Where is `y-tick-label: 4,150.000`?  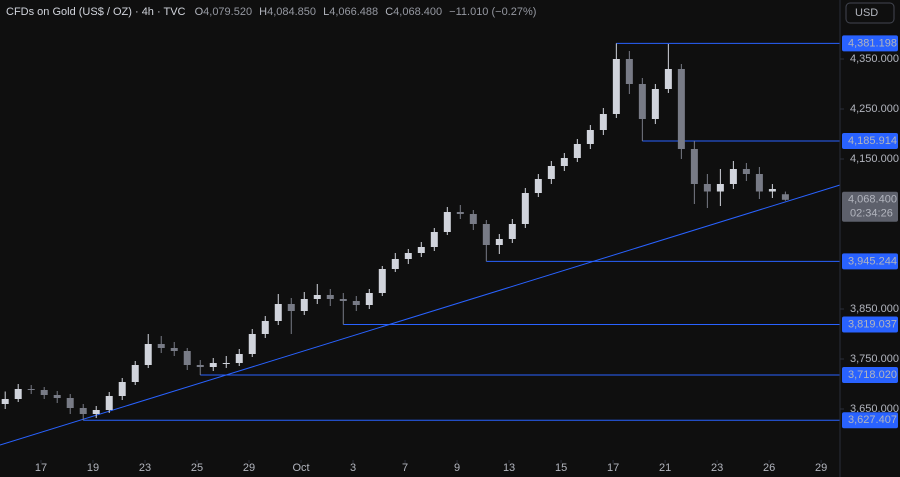
y-tick-label: 4,150.000 is located at coordinates (874, 159).